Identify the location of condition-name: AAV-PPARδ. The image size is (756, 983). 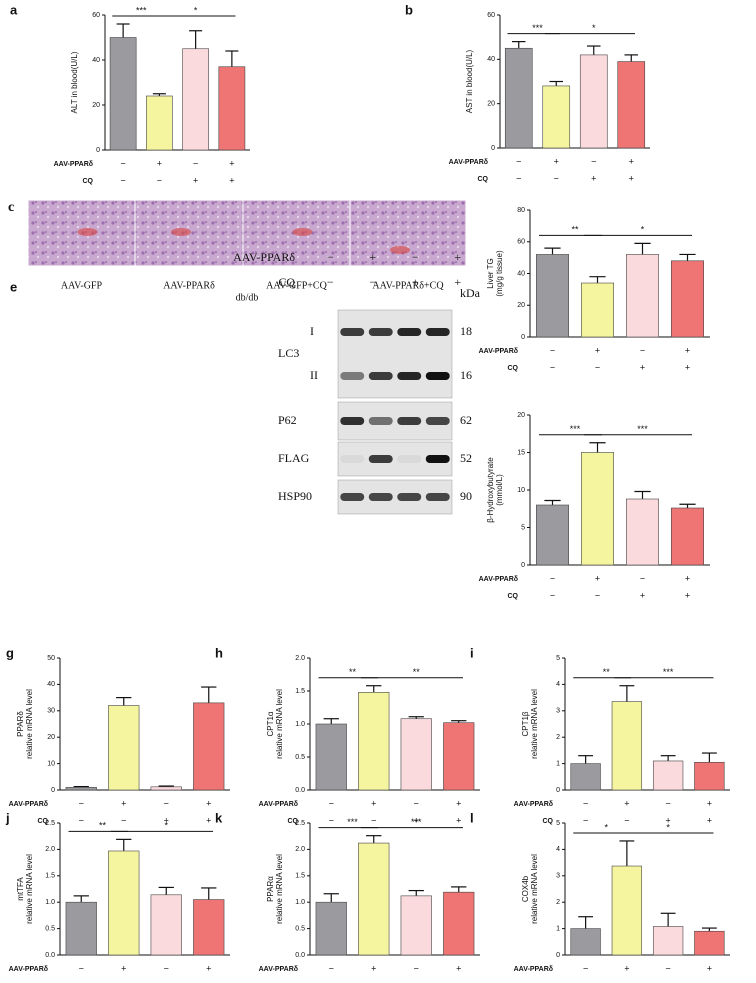
(28, 804).